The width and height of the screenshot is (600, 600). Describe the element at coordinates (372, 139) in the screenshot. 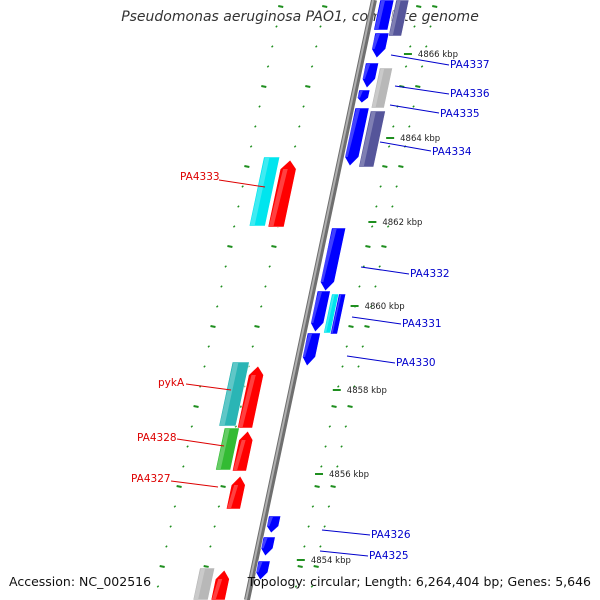

I see `gene-pa4334-purple` at that location.